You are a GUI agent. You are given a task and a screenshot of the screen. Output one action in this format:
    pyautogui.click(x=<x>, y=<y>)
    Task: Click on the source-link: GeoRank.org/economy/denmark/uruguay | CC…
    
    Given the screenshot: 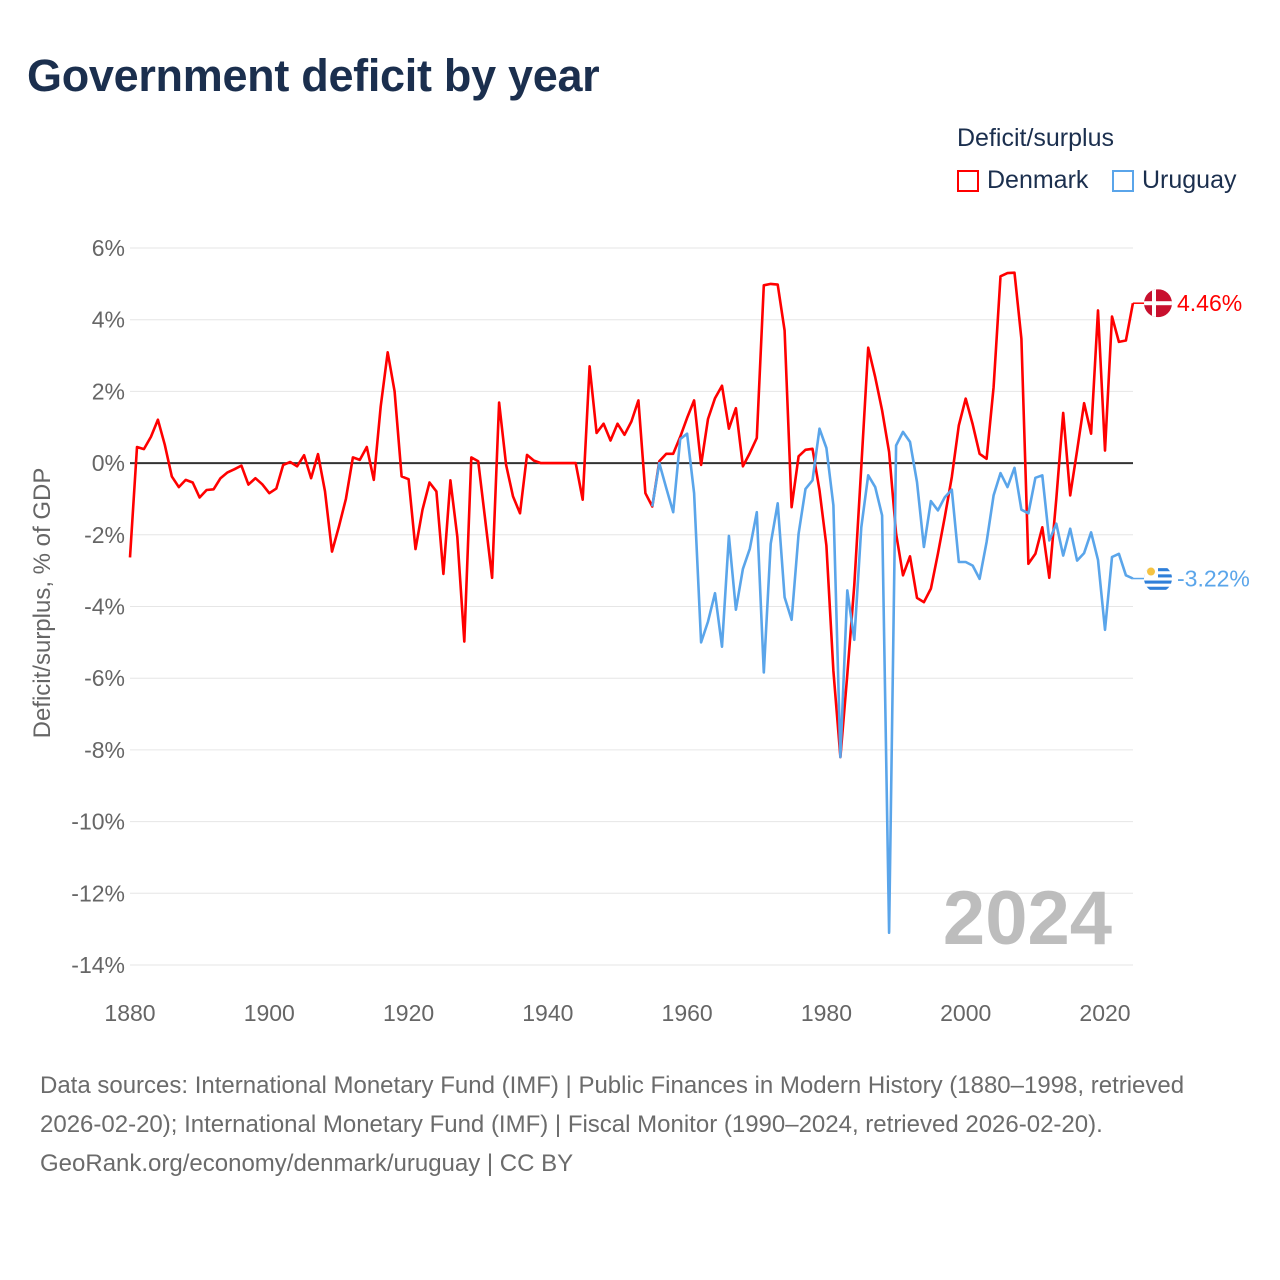 What is the action you would take?
    pyautogui.click(x=307, y=1163)
    